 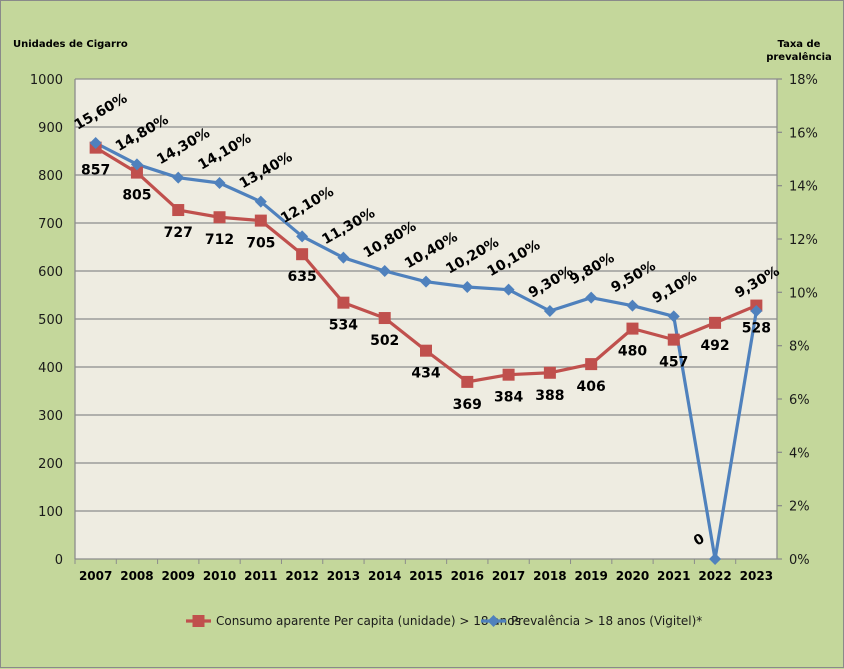 What do you see at coordinates (50, 224) in the screenshot?
I see `left-axis-tick-label: 700` at bounding box center [50, 224].